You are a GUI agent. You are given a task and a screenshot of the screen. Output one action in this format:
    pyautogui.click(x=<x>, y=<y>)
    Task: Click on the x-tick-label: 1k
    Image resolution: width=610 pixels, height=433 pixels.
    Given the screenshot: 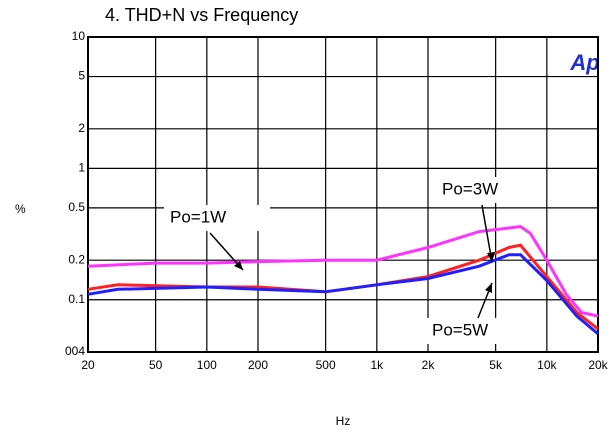 What is the action you would take?
    pyautogui.click(x=377, y=365)
    